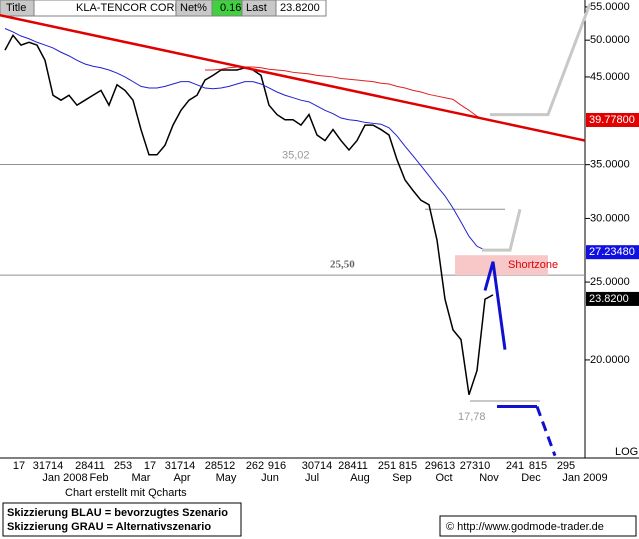 This screenshot has height=539, width=639. I want to click on month-label: Feb, so click(99, 478).